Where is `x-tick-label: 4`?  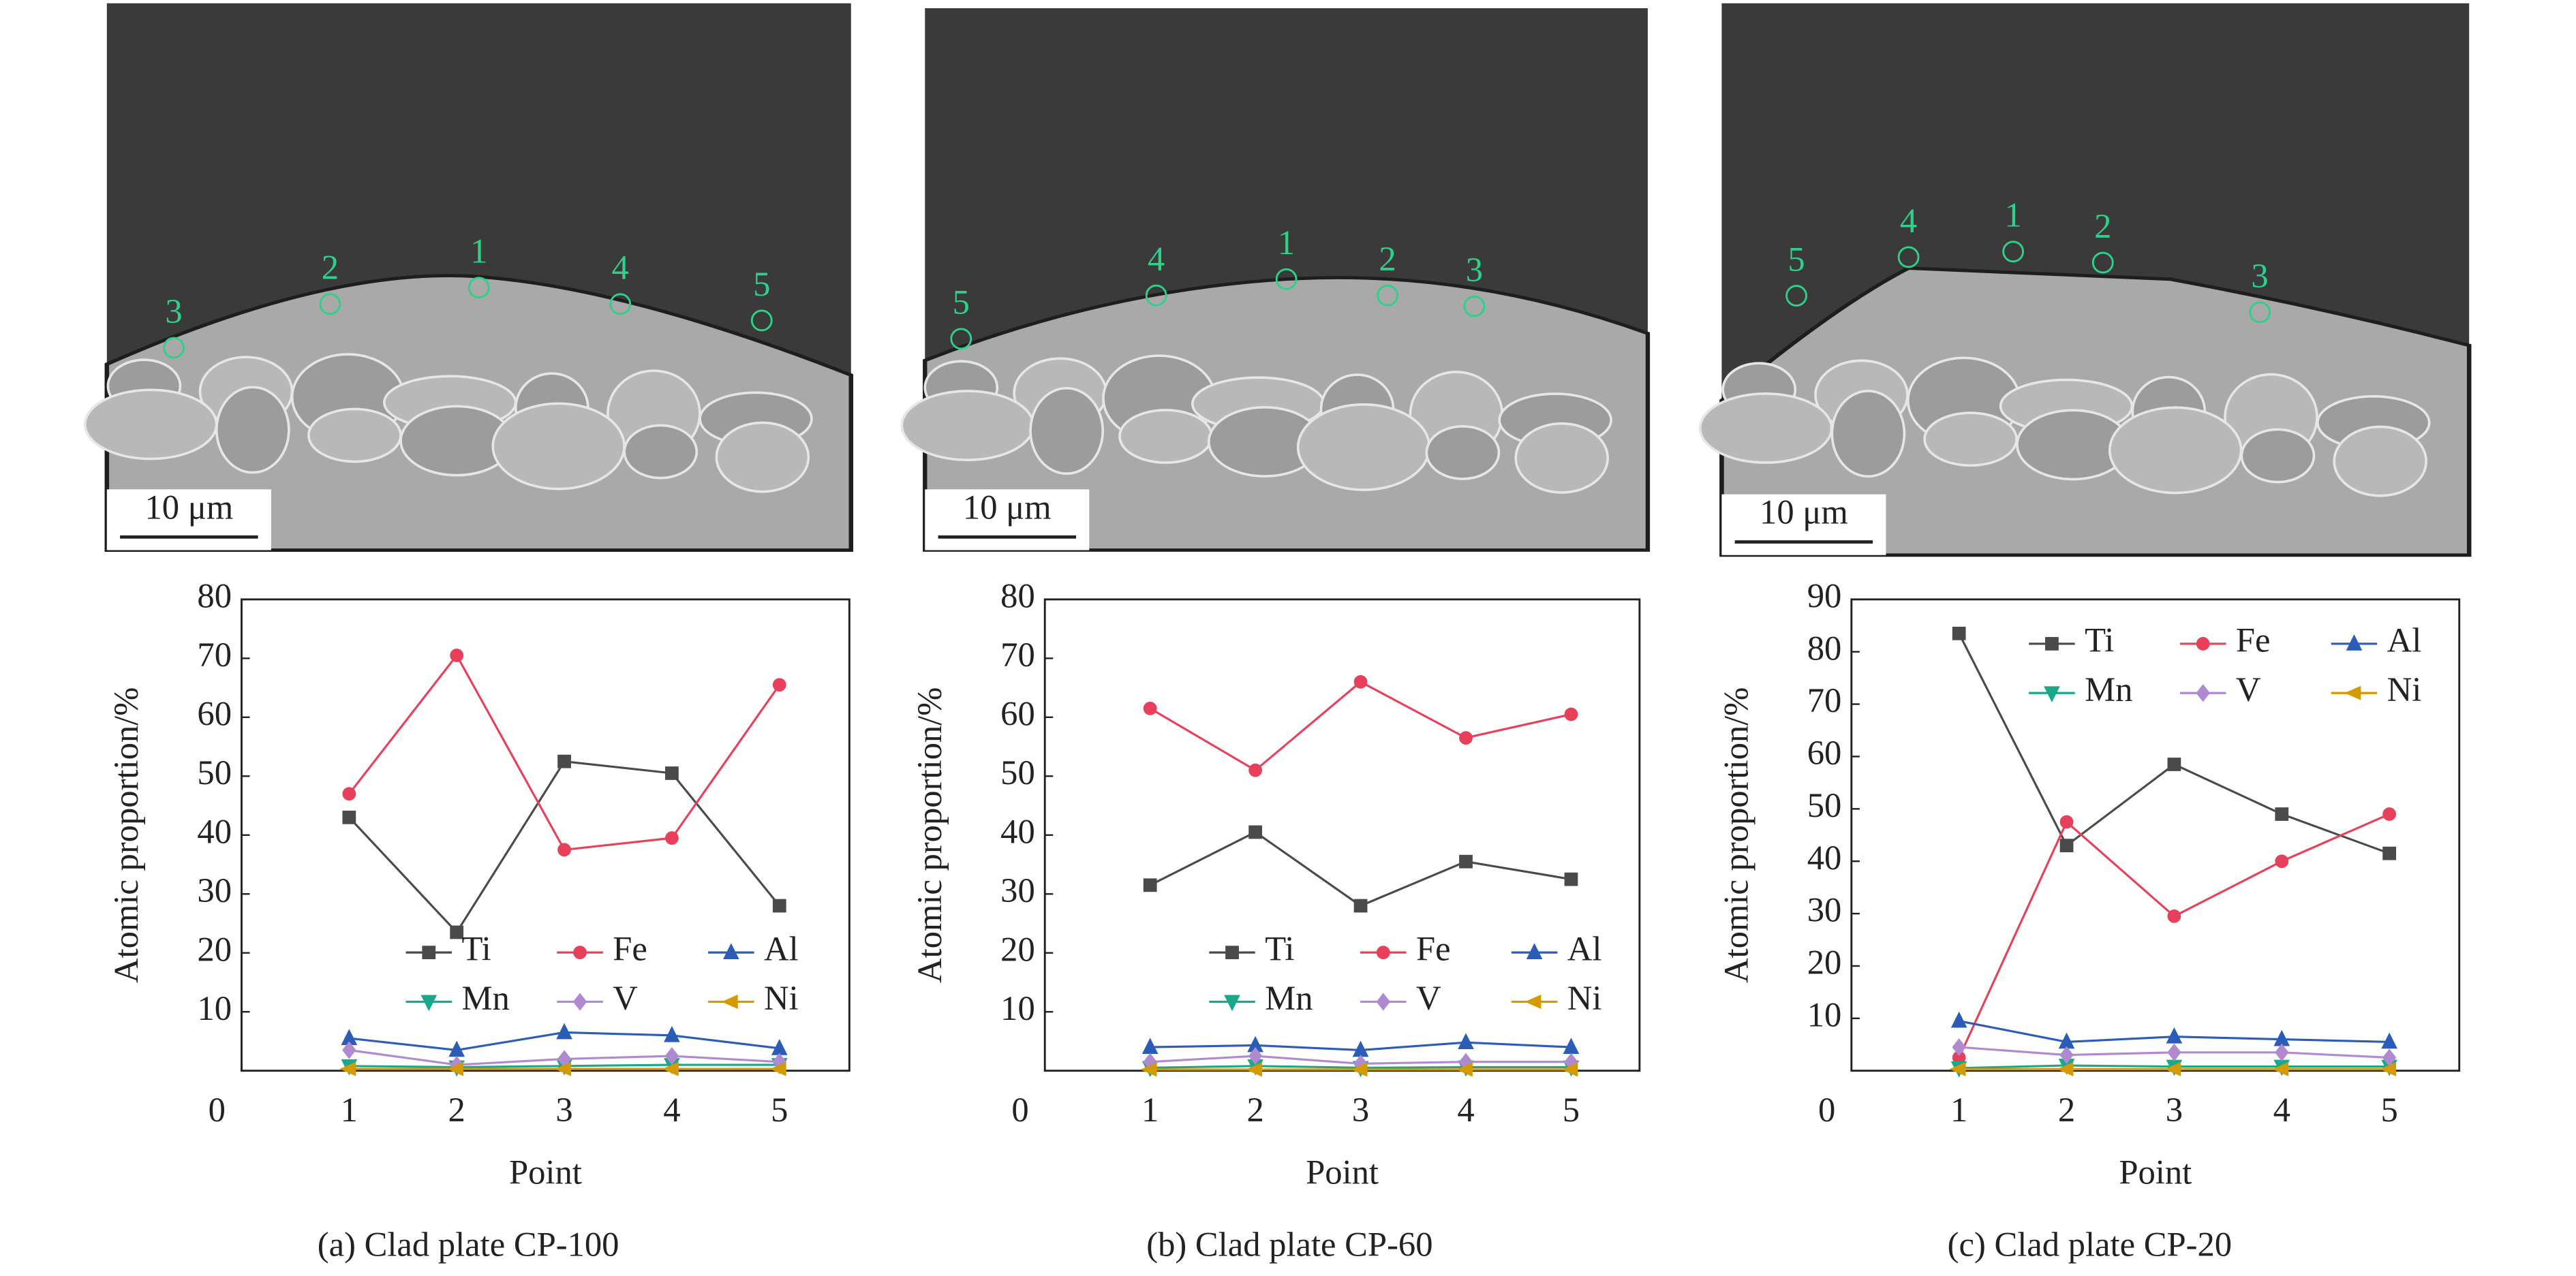
x-tick-label: 4 is located at coordinates (2281, 1110).